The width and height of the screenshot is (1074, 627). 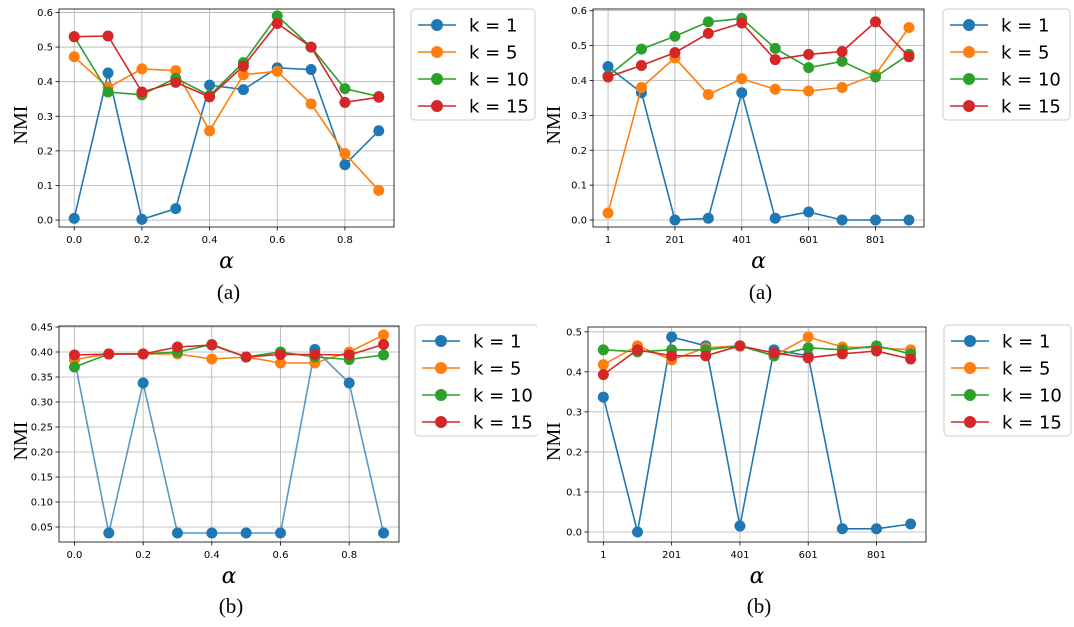 I want to click on y-tick-label: 0.35, so click(x=42, y=378).